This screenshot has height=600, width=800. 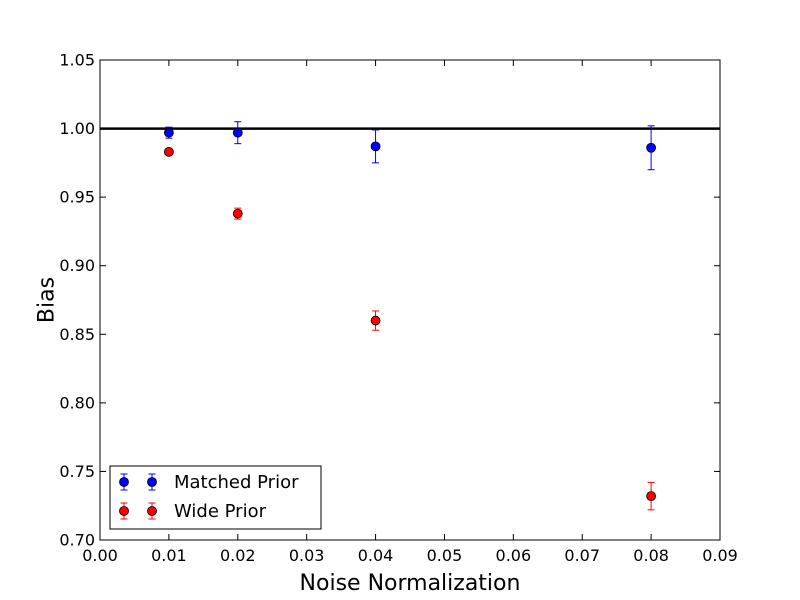 What do you see at coordinates (582, 555) in the screenshot?
I see `x-tick-label: 0.07` at bounding box center [582, 555].